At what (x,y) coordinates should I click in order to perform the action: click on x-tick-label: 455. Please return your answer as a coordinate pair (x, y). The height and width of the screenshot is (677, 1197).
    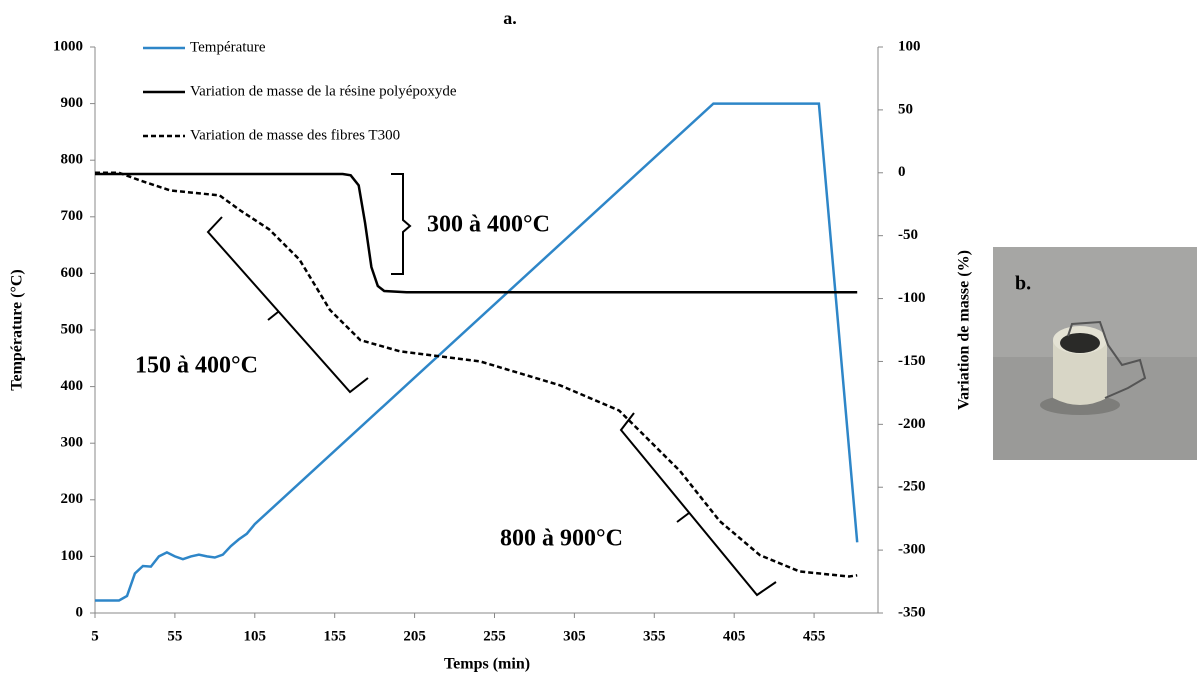
    Looking at the image, I should click on (814, 636).